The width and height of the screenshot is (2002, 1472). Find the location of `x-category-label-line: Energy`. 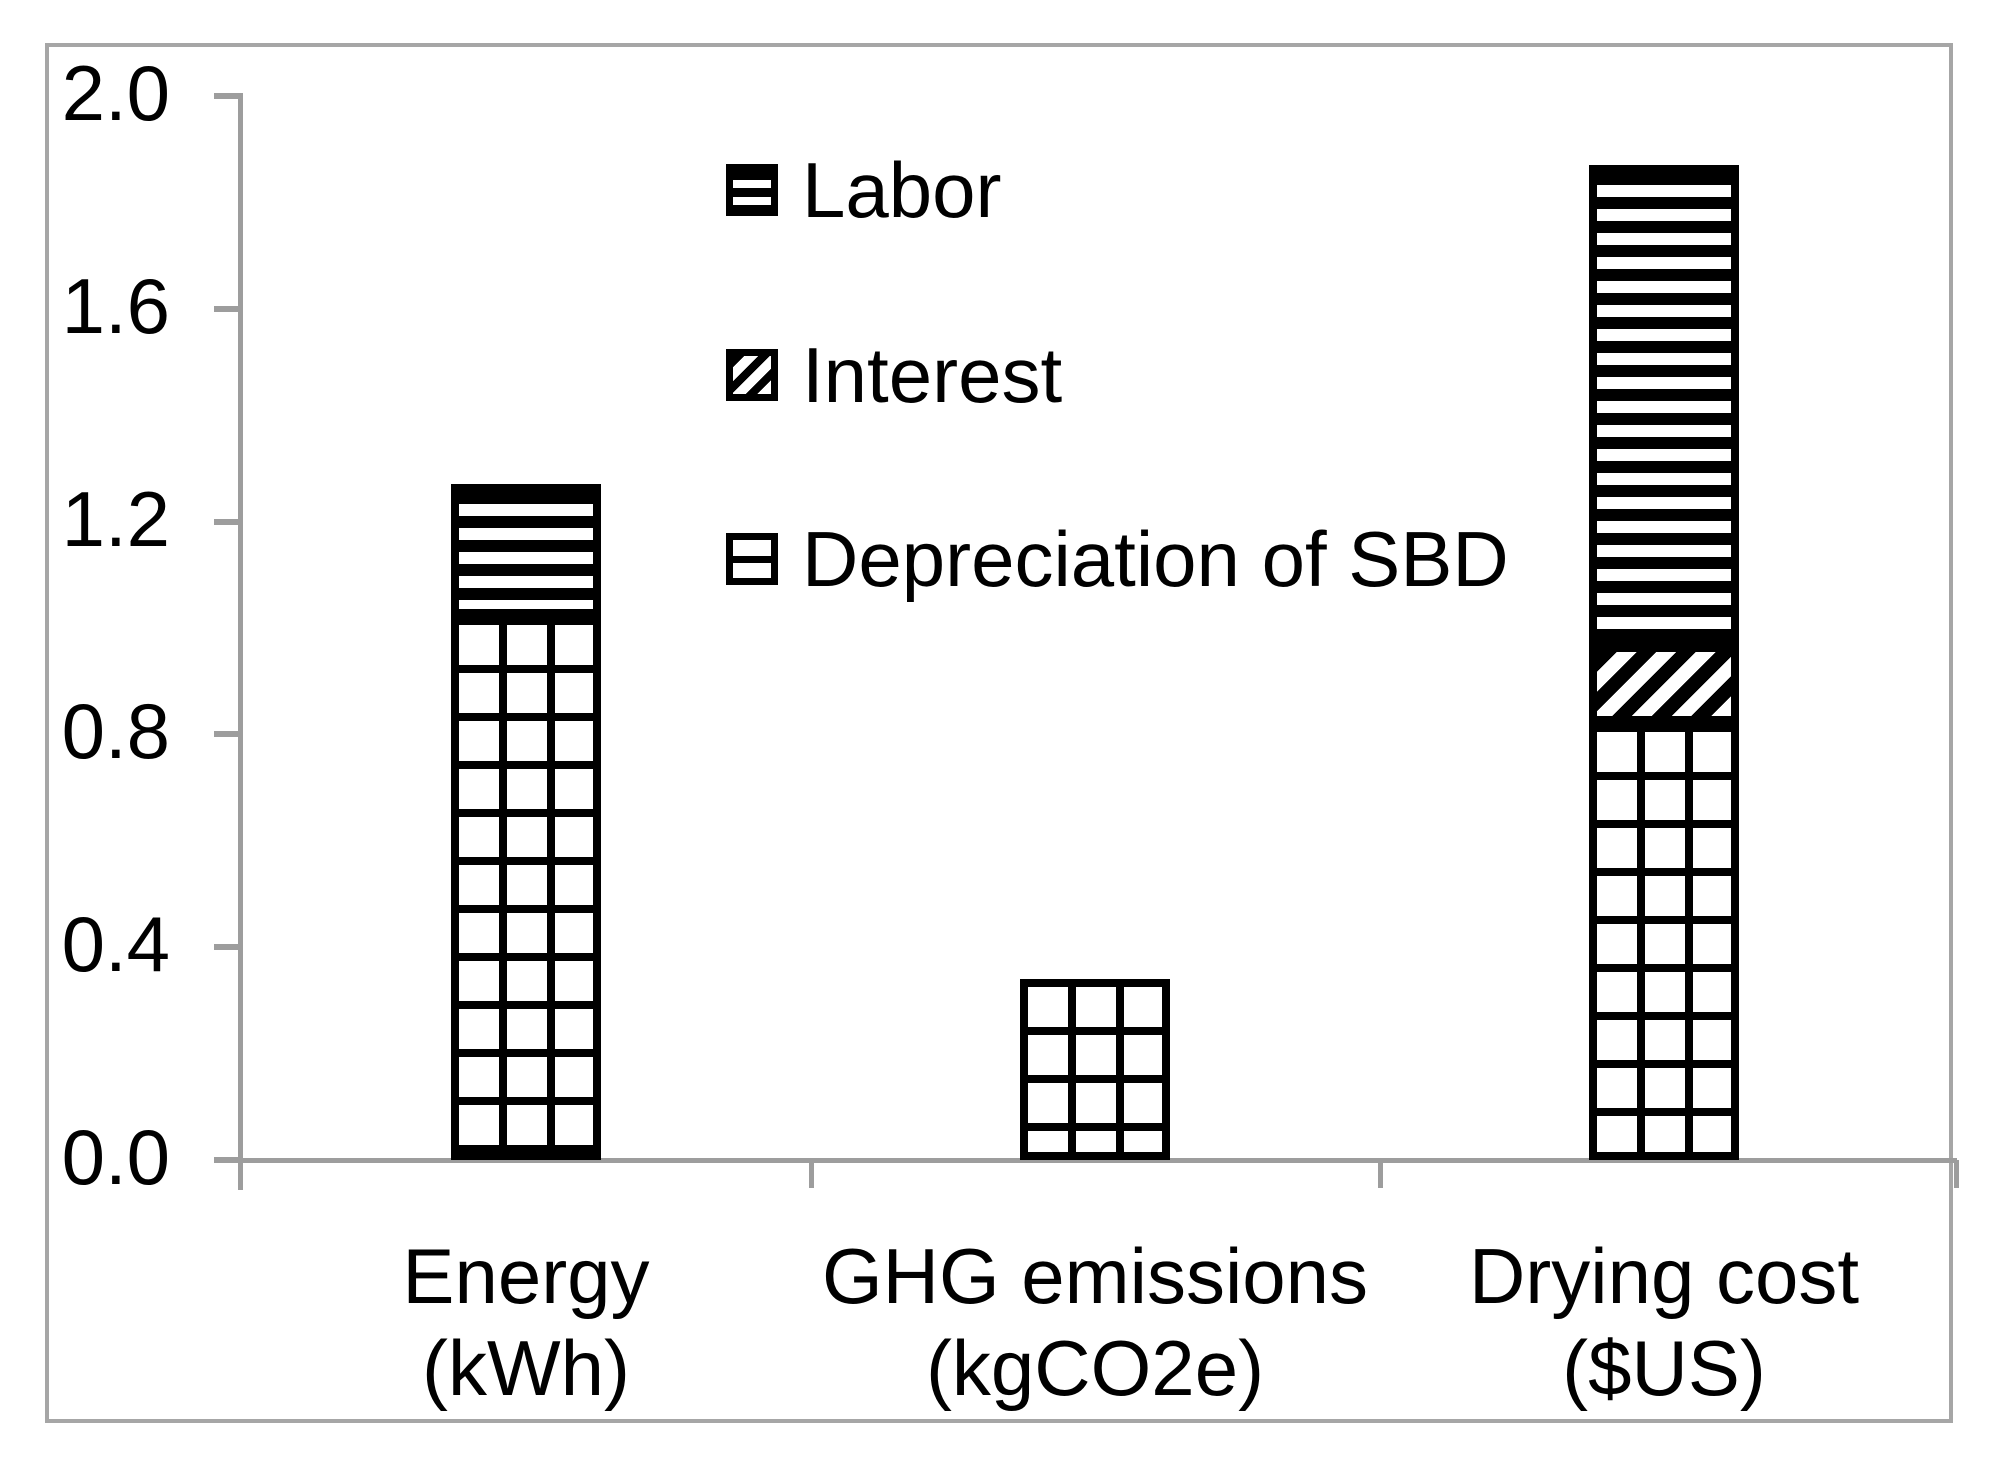

x-category-label-line: Energy is located at coordinates (526, 1276).